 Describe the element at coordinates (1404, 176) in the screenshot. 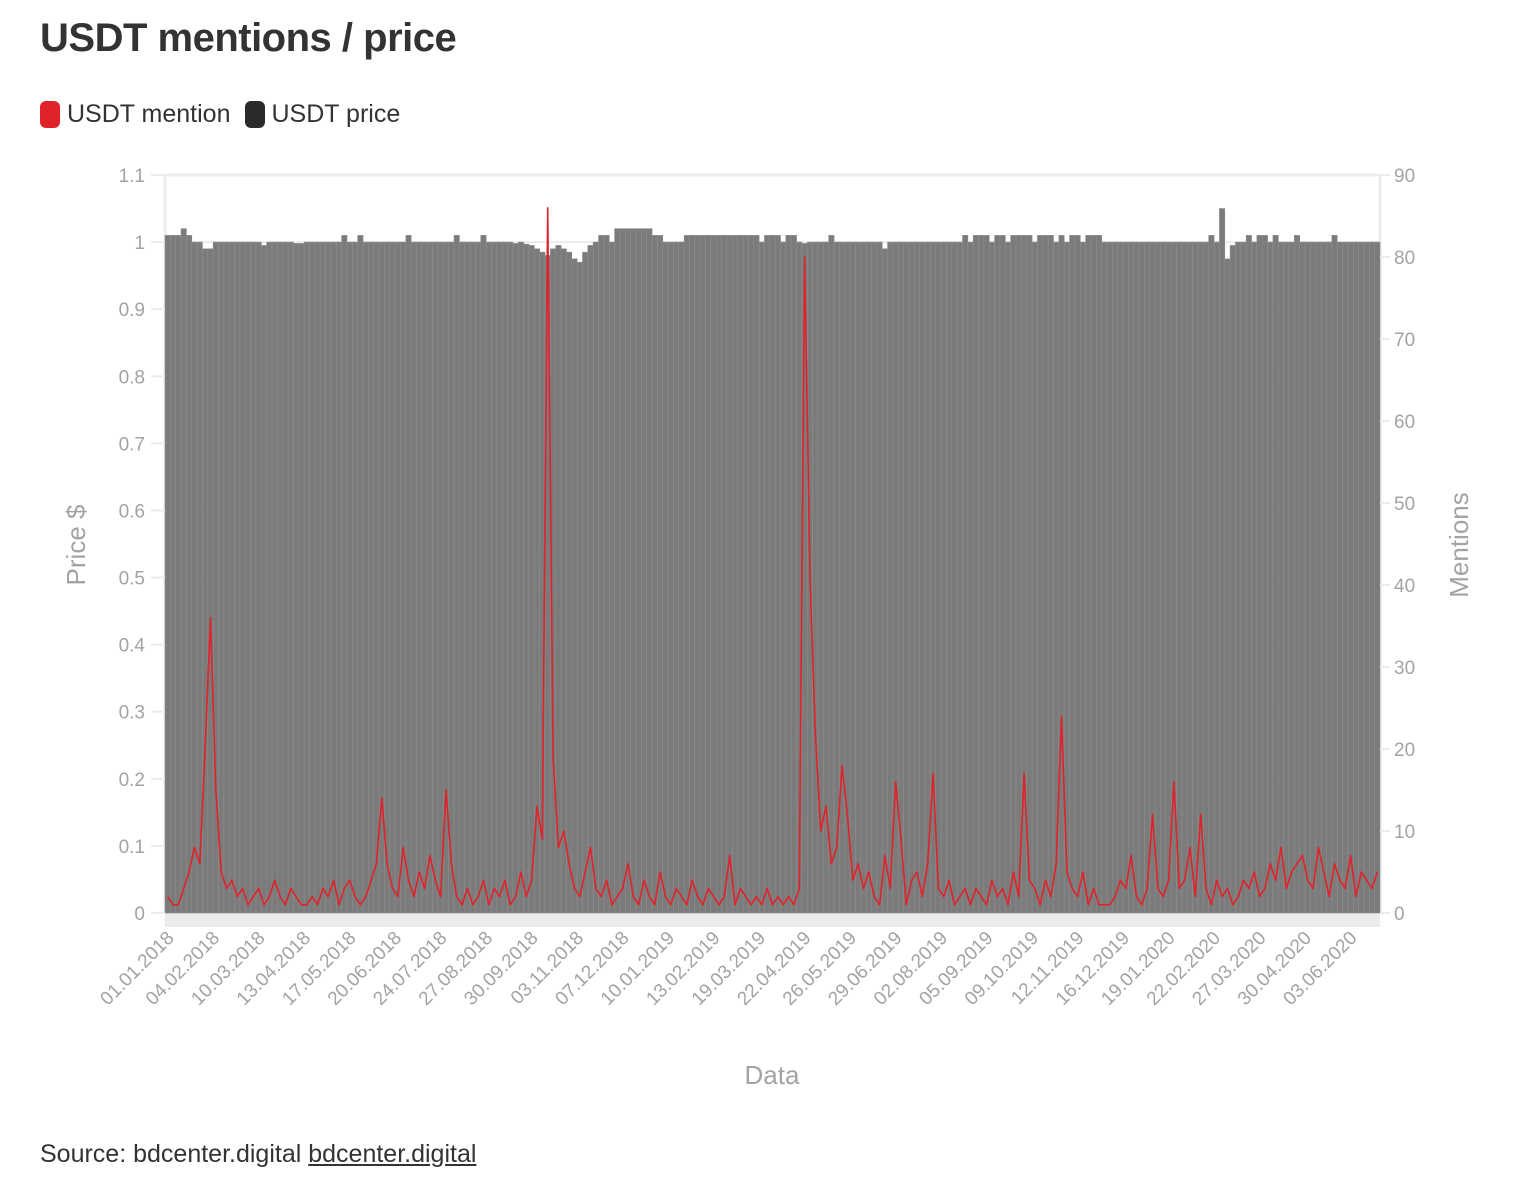

I see `y-right-tick-label: 90` at that location.